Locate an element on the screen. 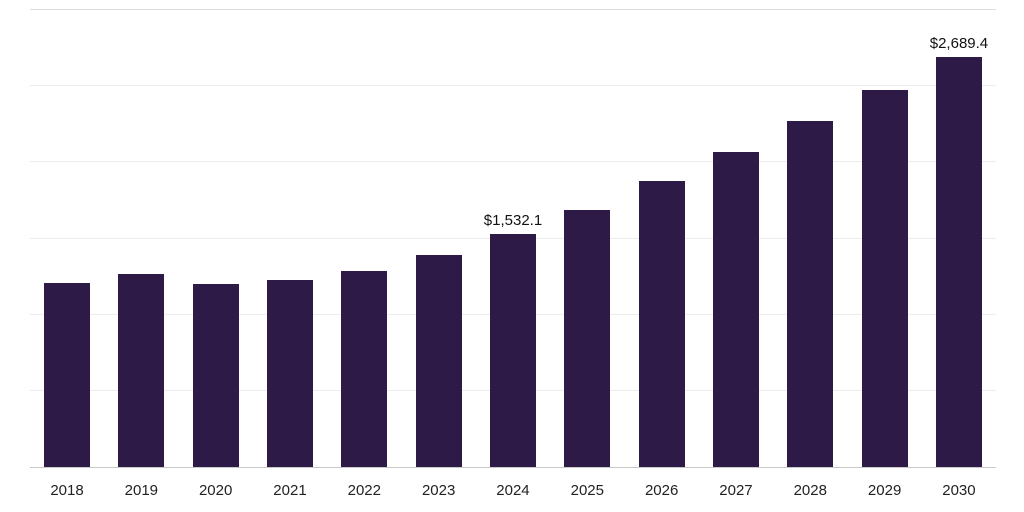 The image size is (1024, 512). bar-value-label-2024: $1,532.1 is located at coordinates (513, 220).